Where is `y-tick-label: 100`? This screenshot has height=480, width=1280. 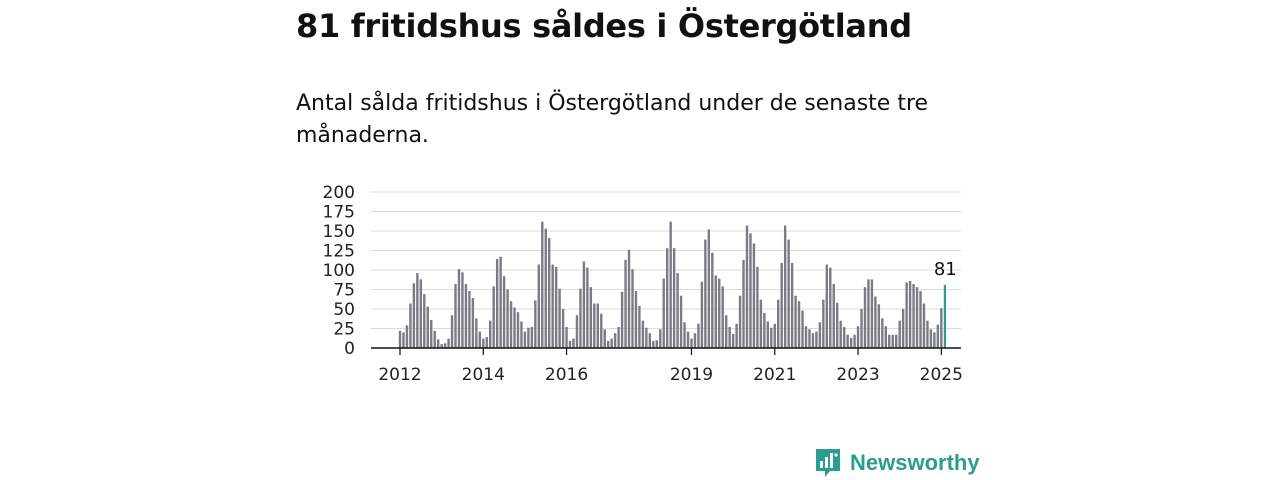 y-tick-label: 100 is located at coordinates (339, 271).